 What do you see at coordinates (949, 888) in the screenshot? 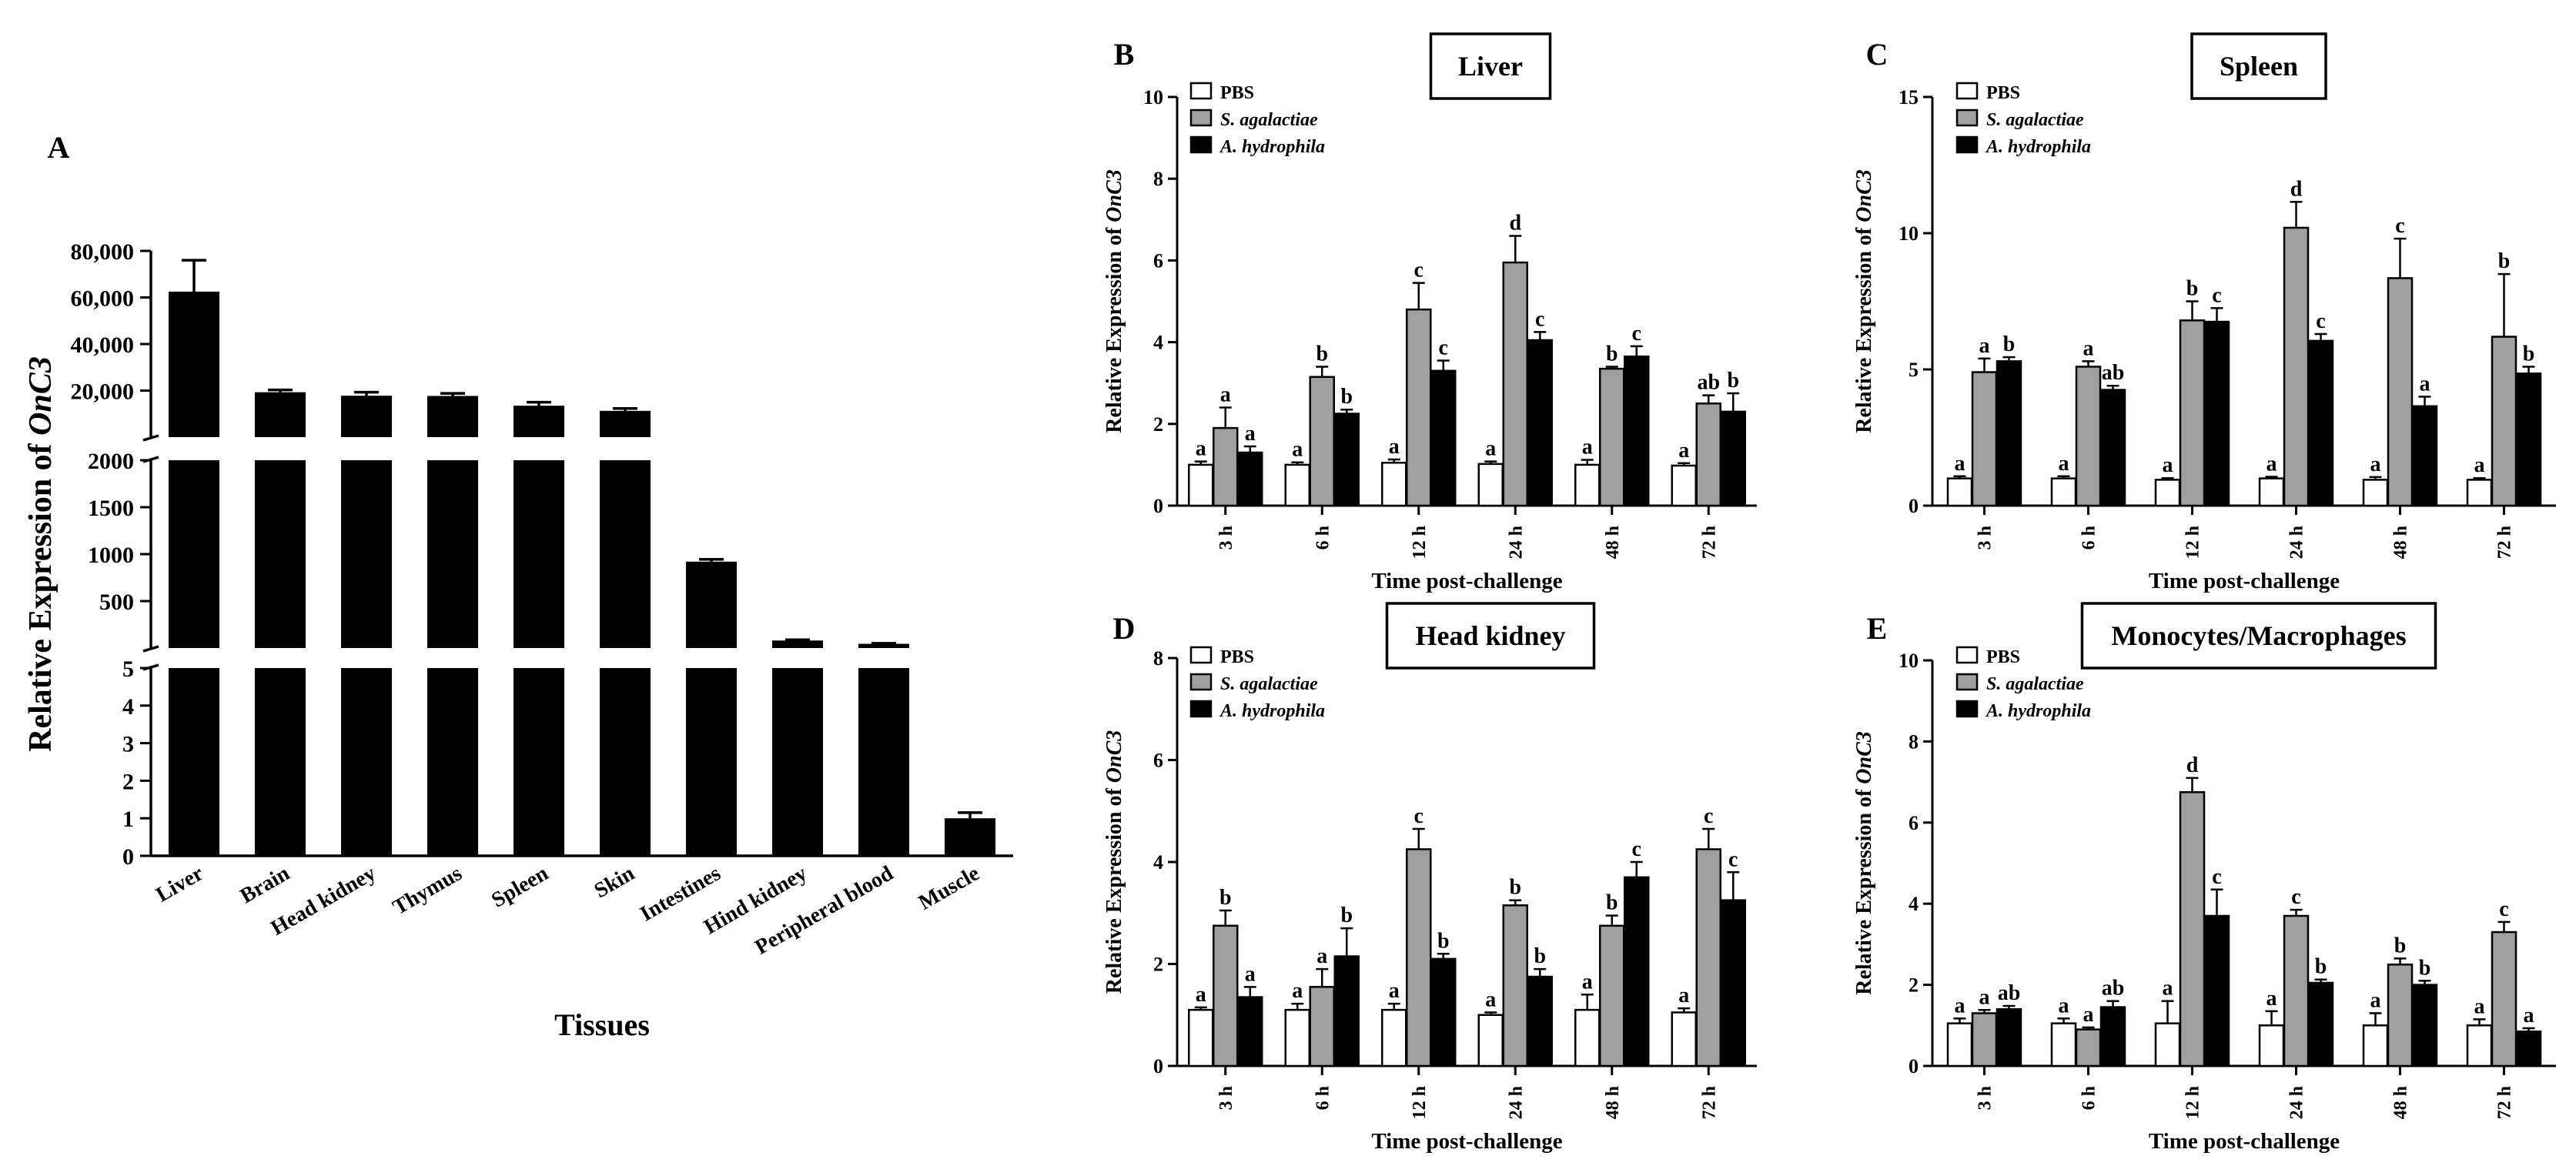
I see `x-tick-label: Muscle` at bounding box center [949, 888].